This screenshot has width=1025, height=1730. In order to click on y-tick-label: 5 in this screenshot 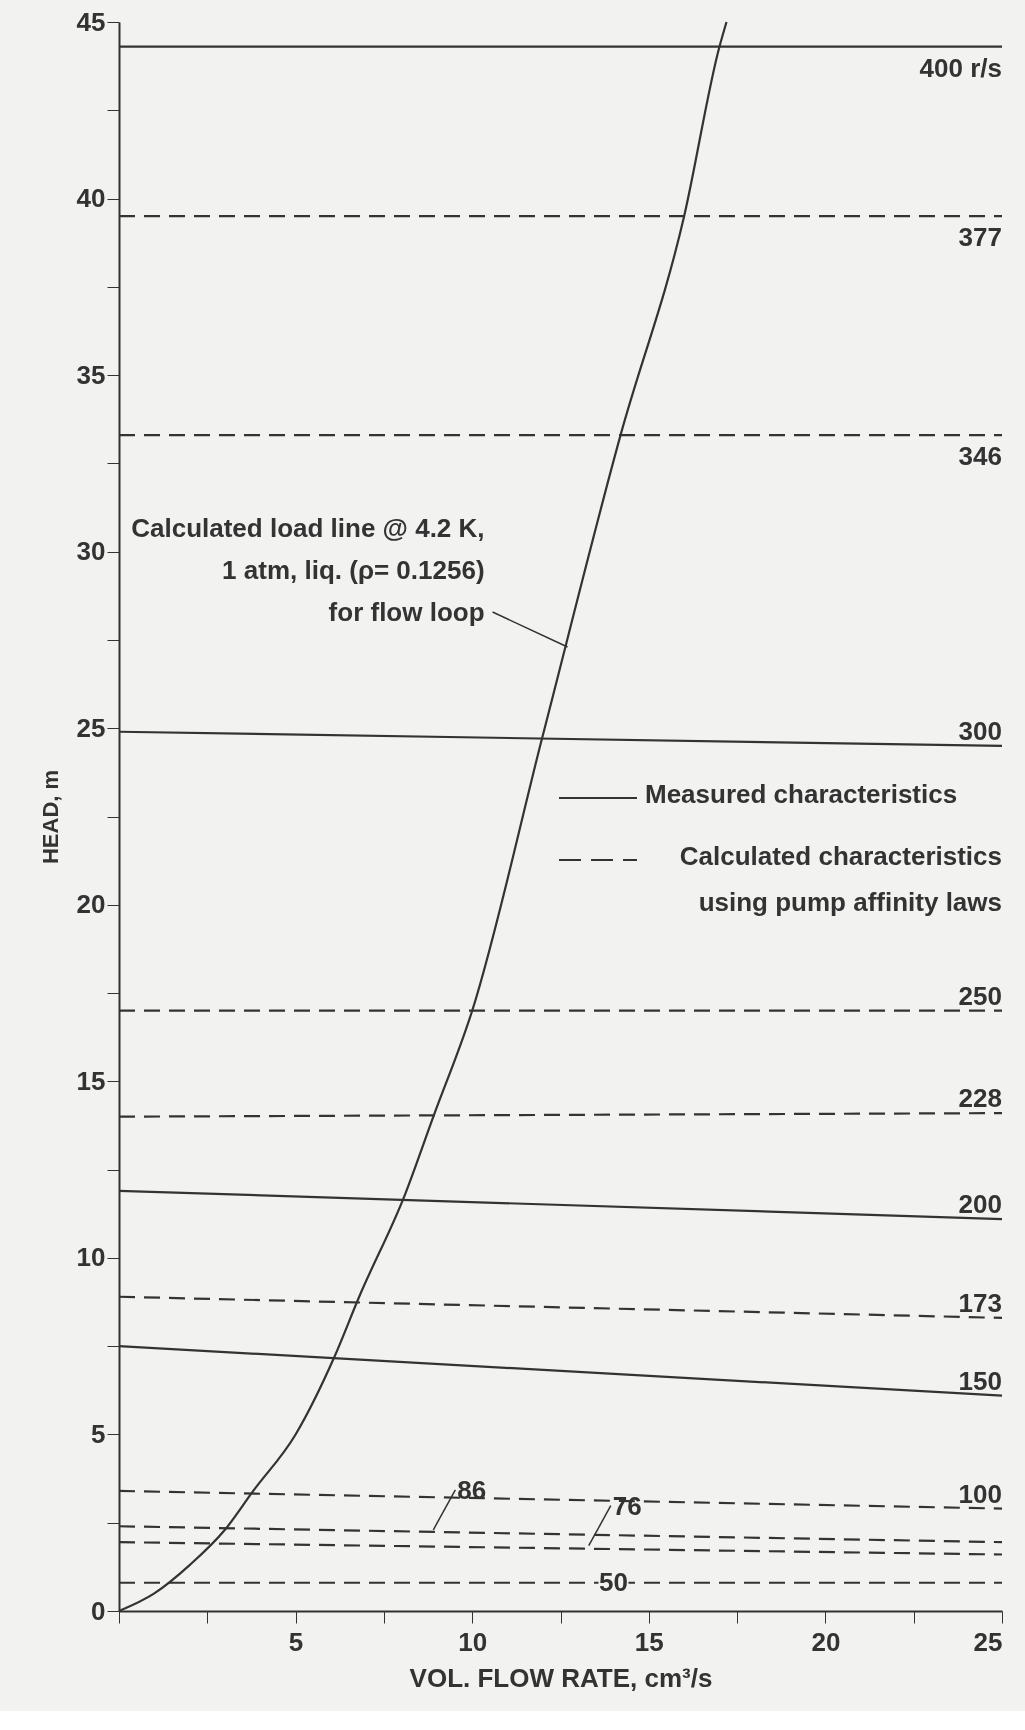, I will do `click(98, 1433)`.